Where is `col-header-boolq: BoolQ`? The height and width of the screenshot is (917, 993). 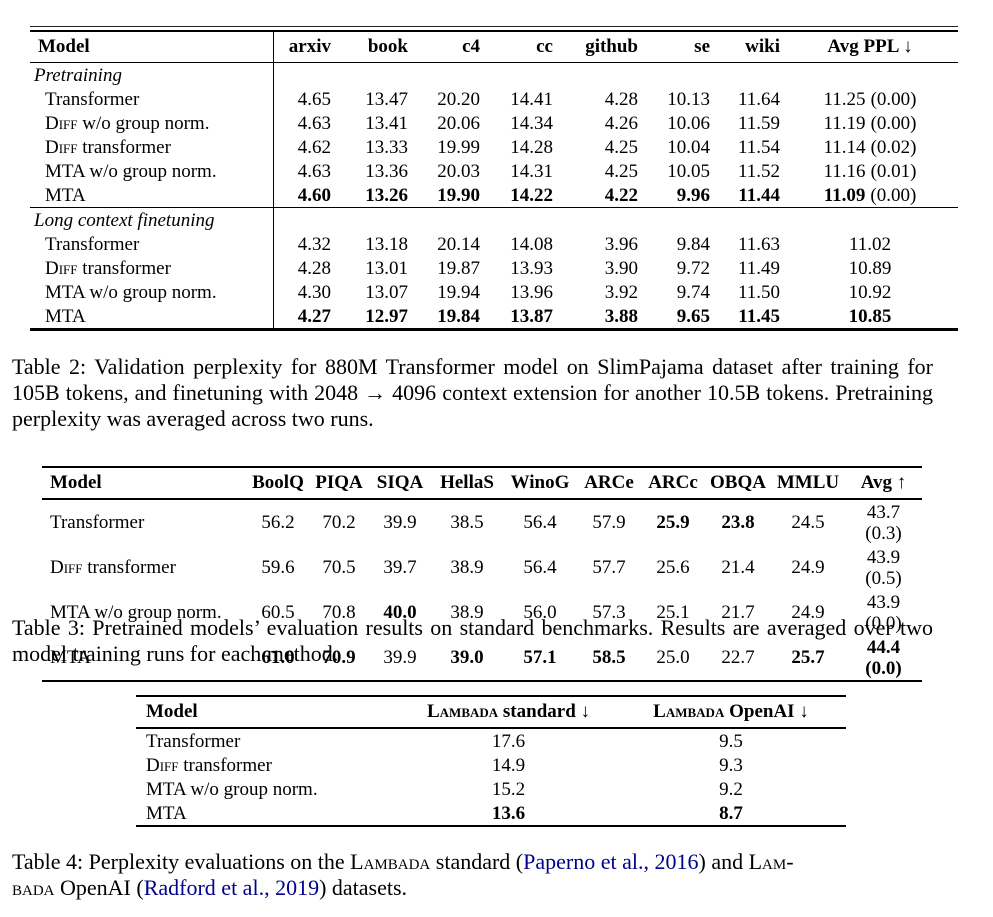
col-header-boolq: BoolQ is located at coordinates (278, 482).